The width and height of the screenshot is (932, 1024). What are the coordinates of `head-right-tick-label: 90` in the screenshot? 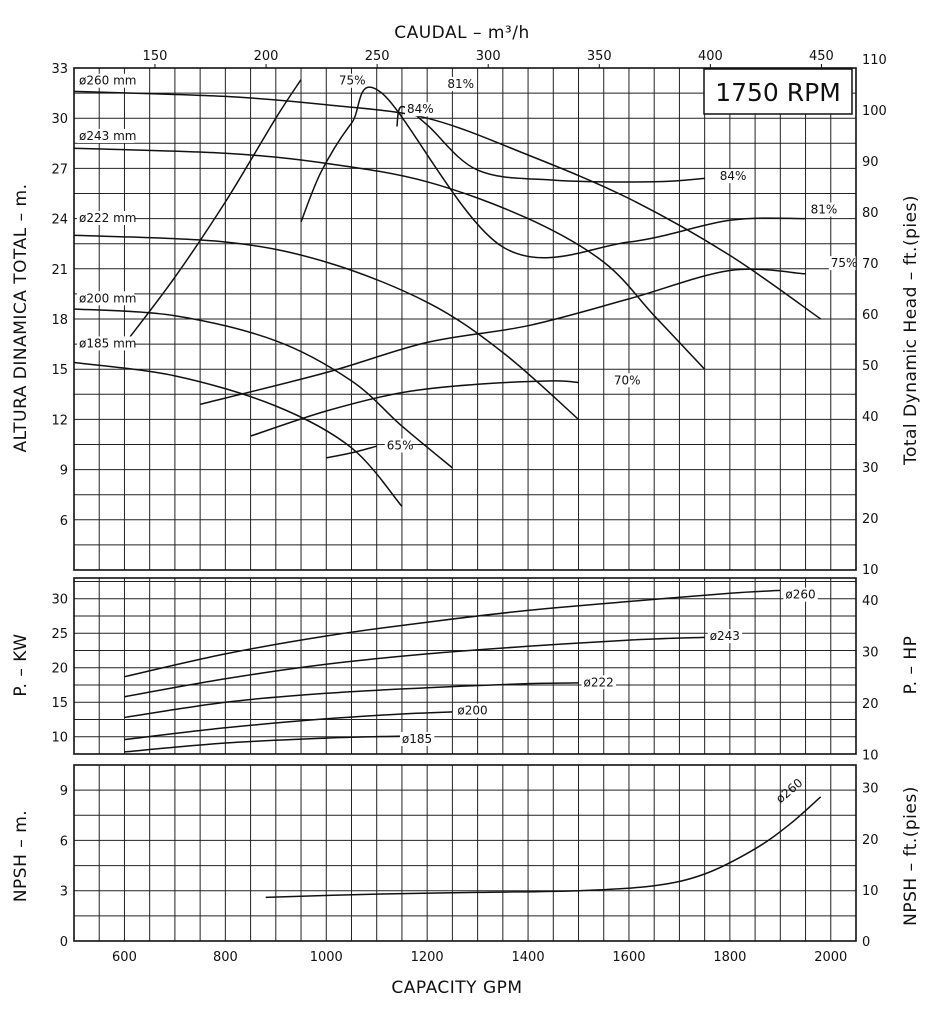 It's located at (870, 162).